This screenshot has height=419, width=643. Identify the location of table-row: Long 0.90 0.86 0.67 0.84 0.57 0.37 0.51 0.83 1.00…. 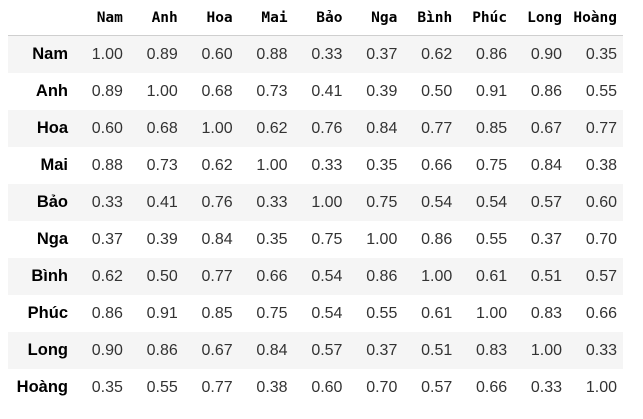
(315, 350).